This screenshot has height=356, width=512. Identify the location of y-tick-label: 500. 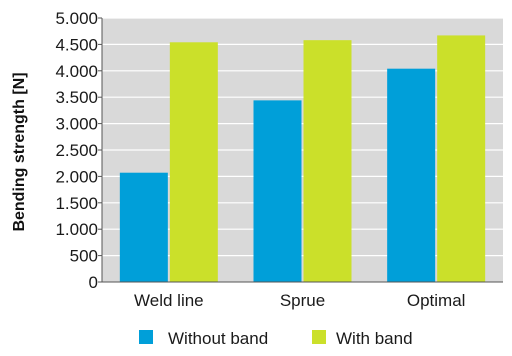
(84, 256).